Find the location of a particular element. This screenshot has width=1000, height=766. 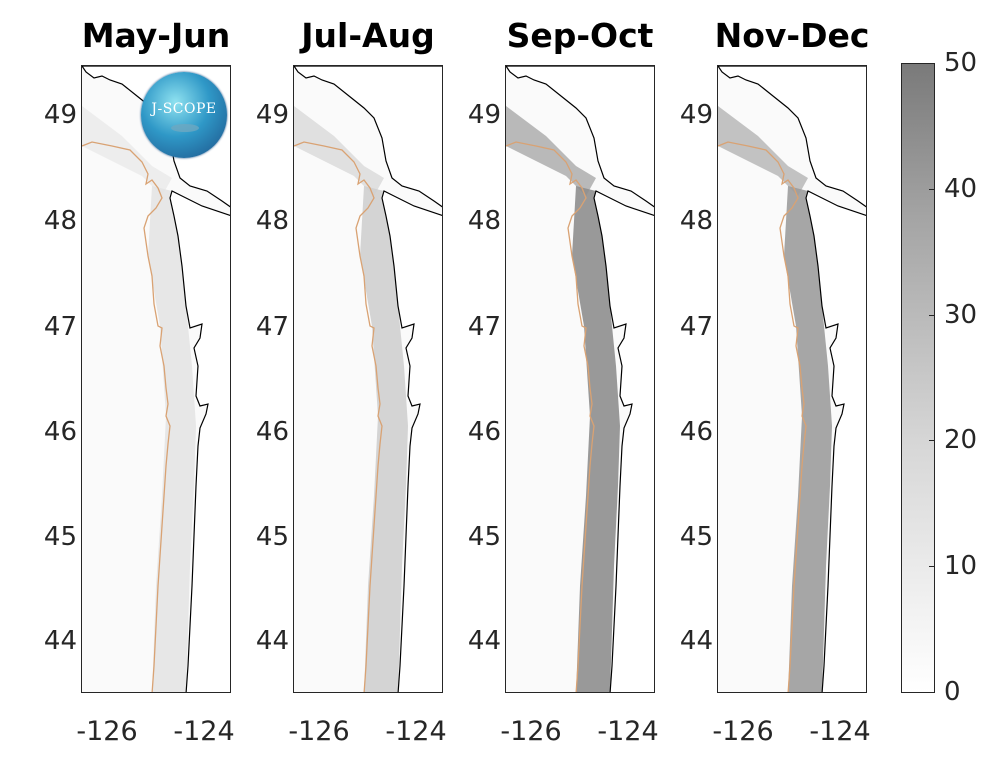

panel-title: Nov-Dec is located at coordinates (792, 35).